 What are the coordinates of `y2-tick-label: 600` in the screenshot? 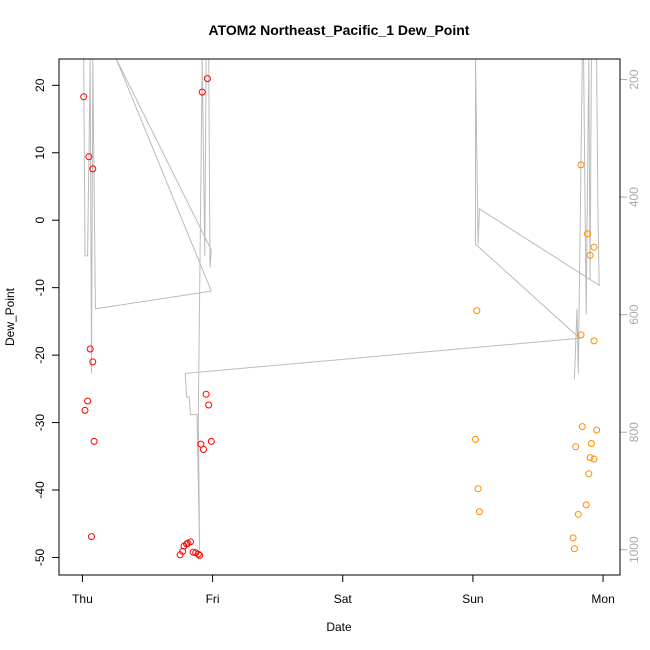 It's located at (634, 314).